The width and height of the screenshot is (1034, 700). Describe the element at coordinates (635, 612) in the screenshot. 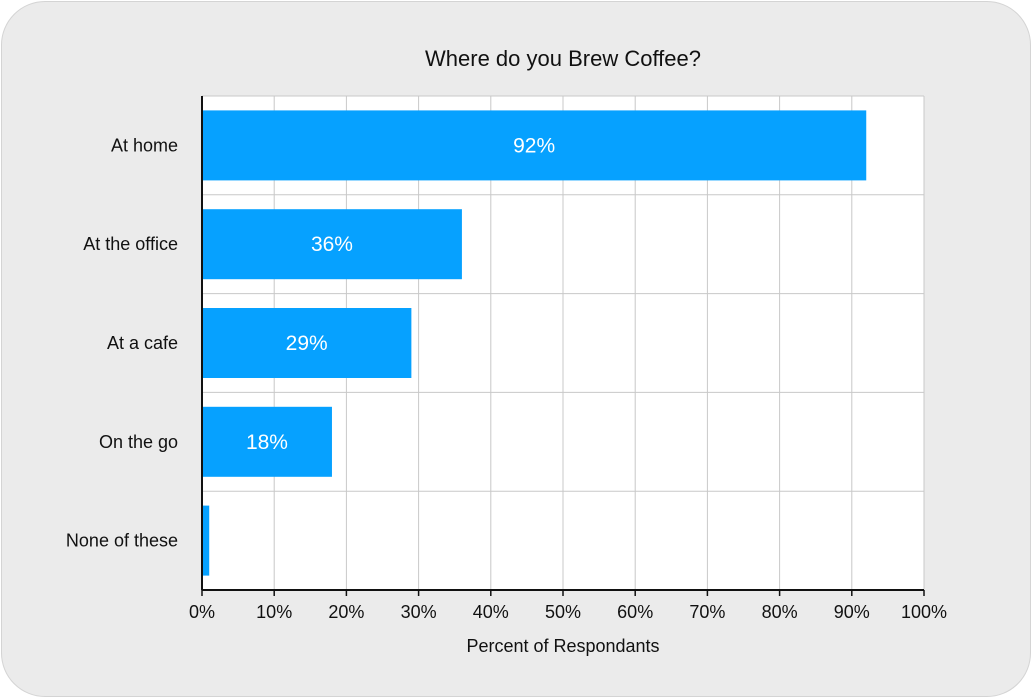

I see `x-tick-label: 60%` at that location.